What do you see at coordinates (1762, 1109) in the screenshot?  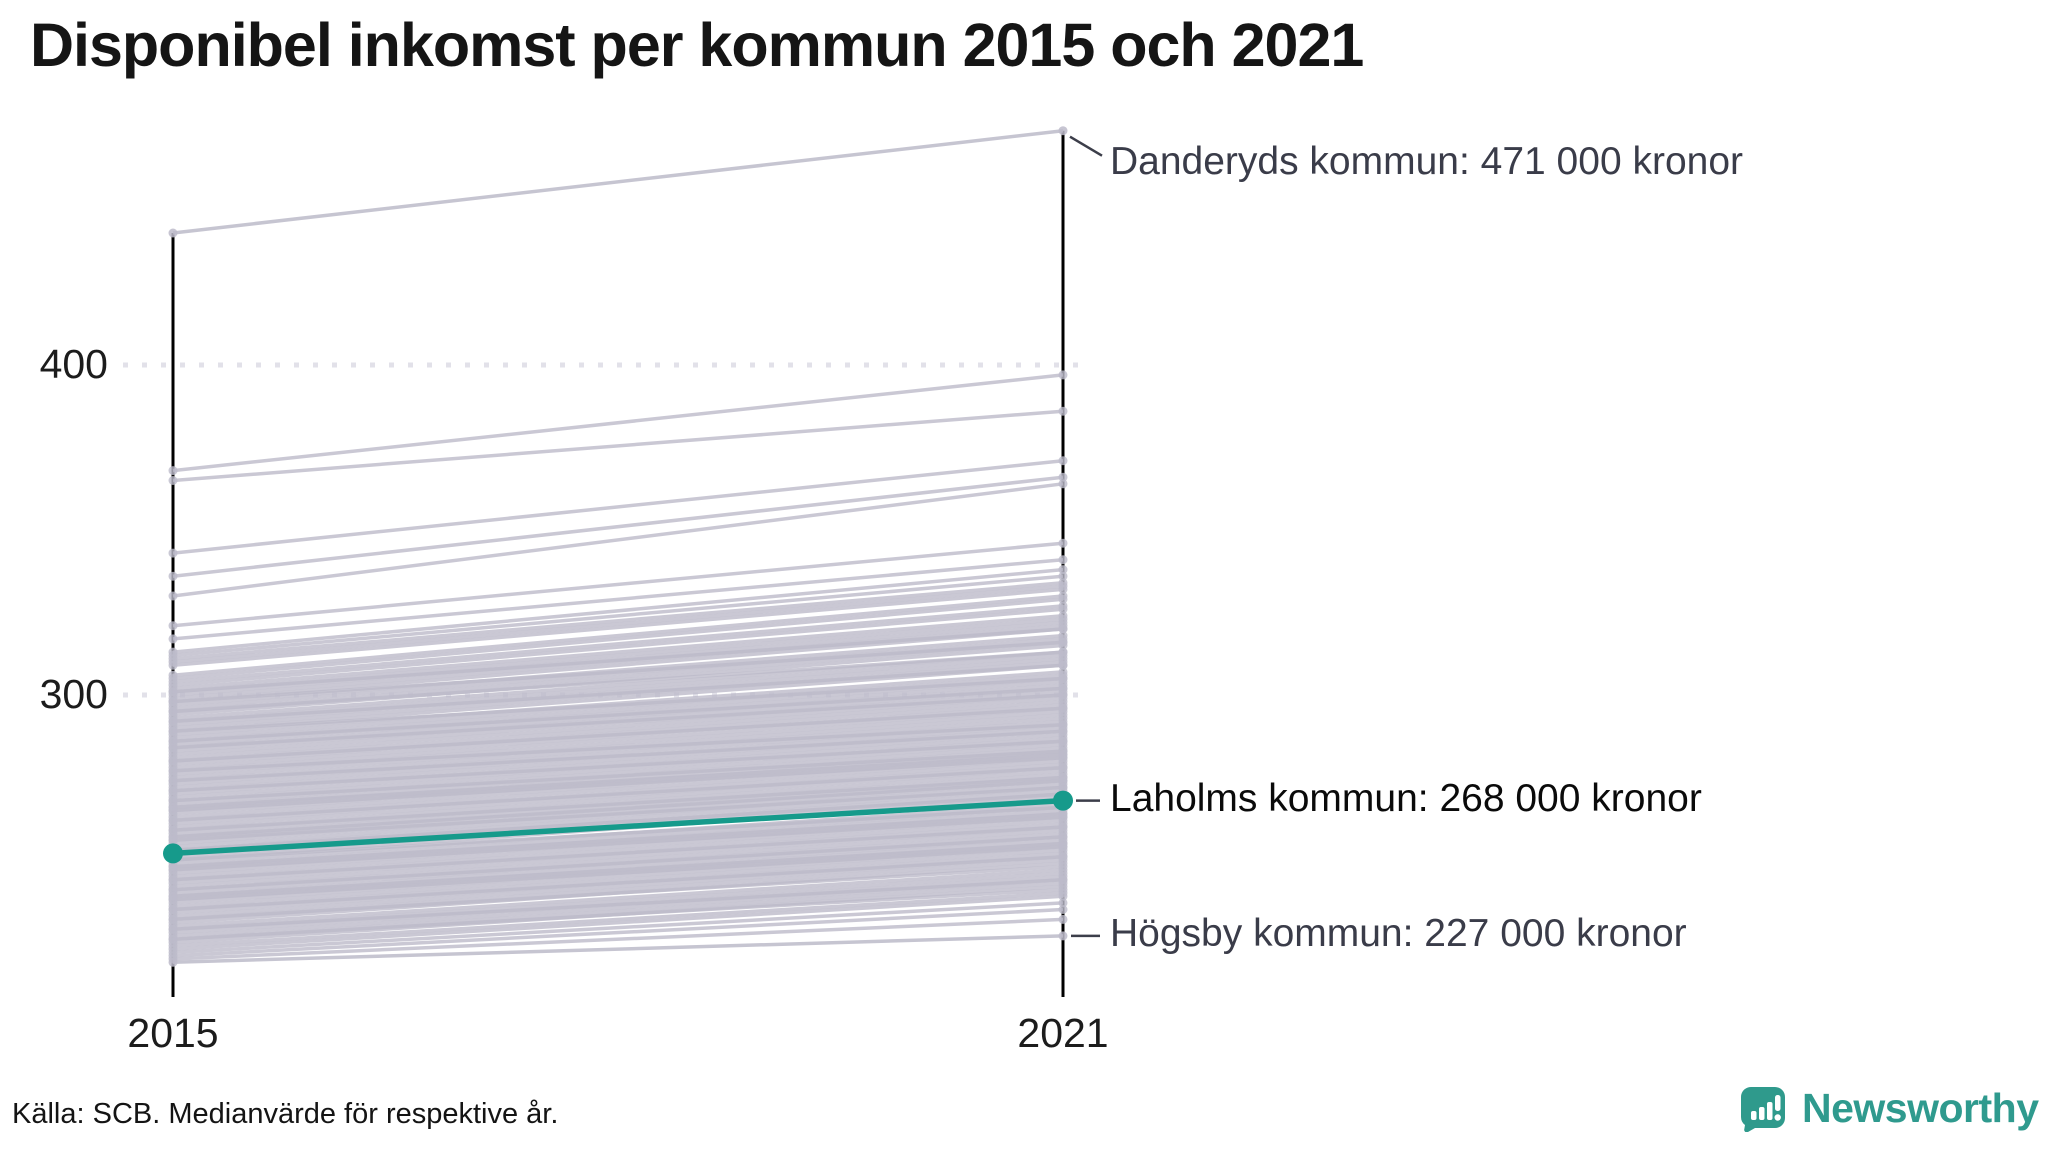 I see `bar-chart-speech-bubble-icon` at bounding box center [1762, 1109].